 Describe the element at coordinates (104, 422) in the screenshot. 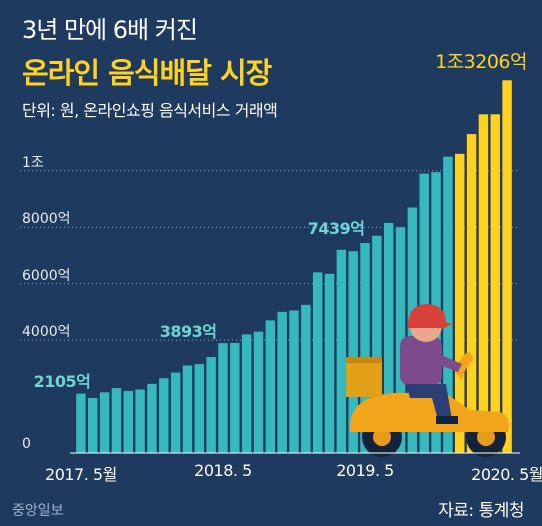

I see `bar-2017.7` at that location.